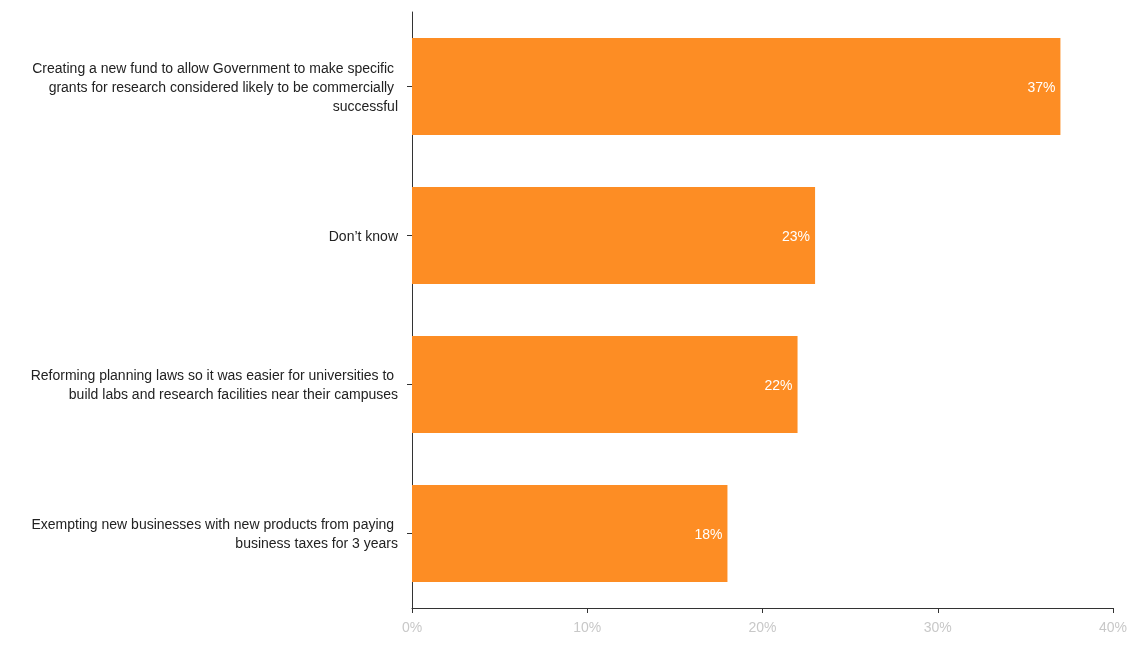  Describe the element at coordinates (778, 384) in the screenshot. I see `data-label: 22%` at that location.